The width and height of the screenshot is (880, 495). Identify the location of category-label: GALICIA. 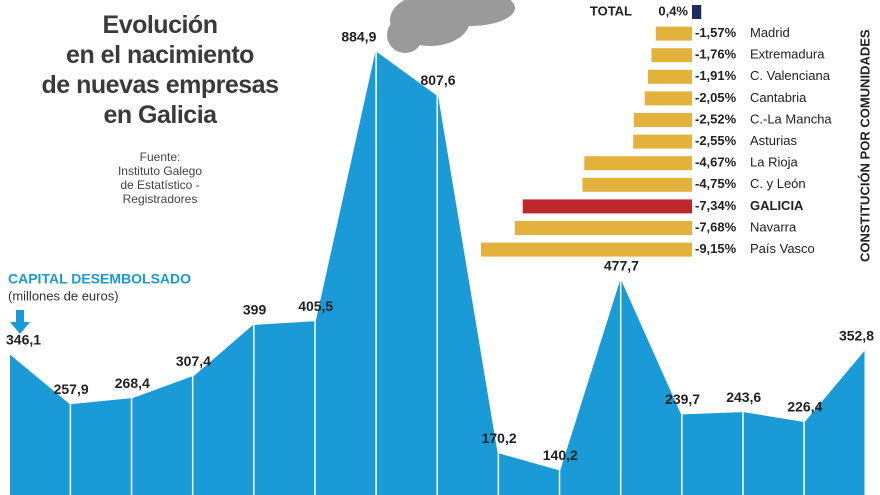
(777, 205).